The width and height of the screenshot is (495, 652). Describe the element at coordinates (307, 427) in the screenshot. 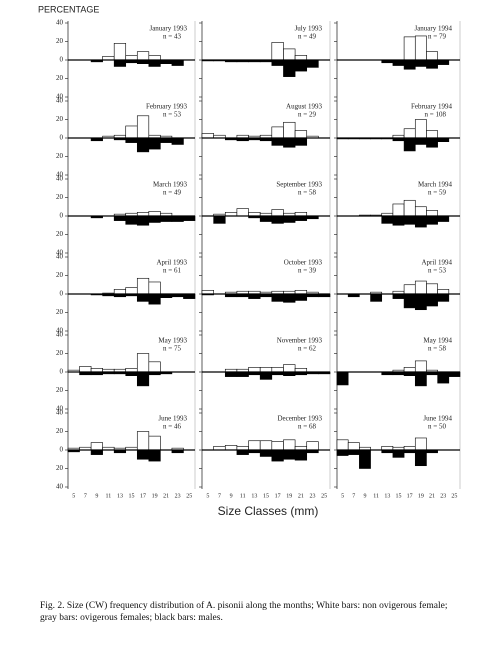

I see `panel-subtitle: n = 68` at that location.